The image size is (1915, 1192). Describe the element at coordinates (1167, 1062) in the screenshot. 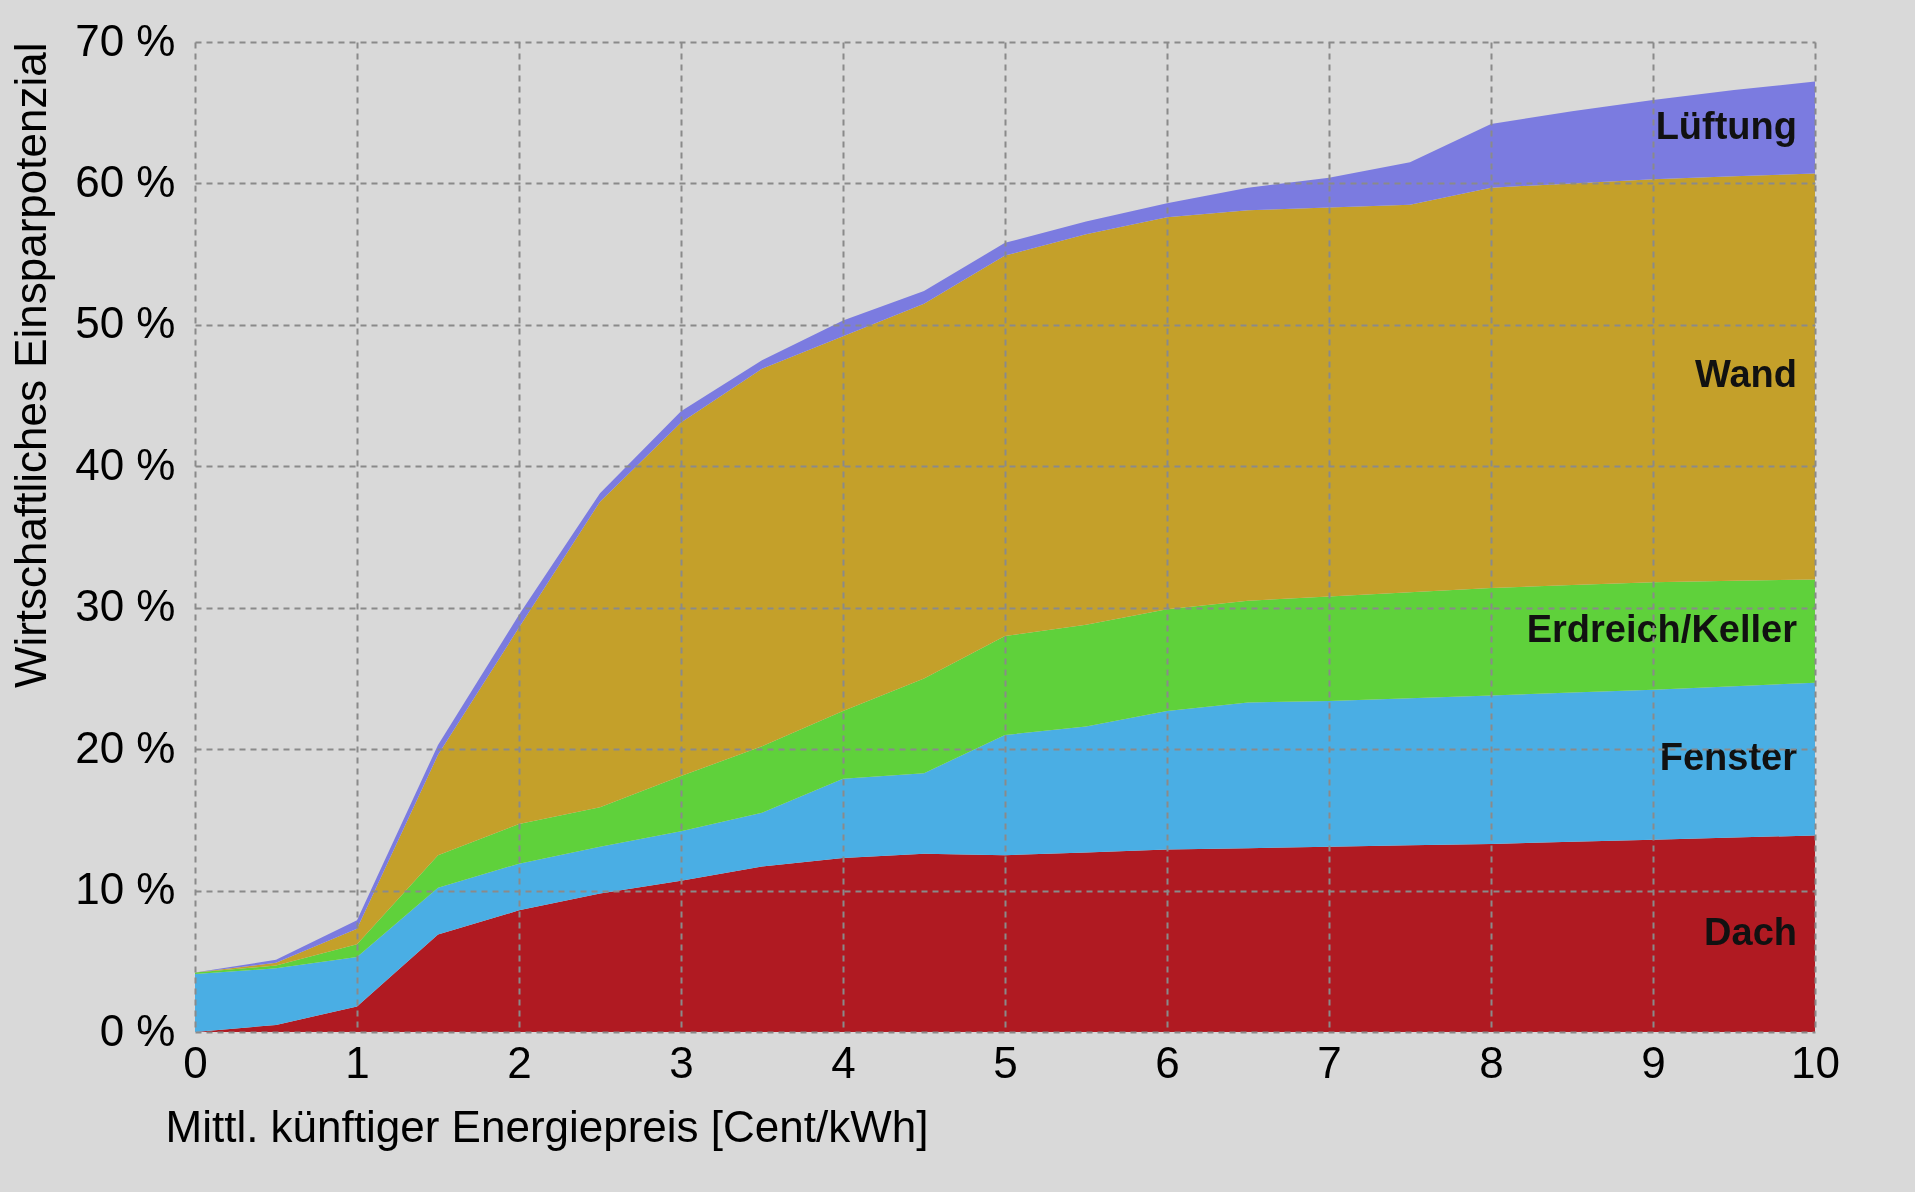

I see `x-tick-label: 6` at that location.